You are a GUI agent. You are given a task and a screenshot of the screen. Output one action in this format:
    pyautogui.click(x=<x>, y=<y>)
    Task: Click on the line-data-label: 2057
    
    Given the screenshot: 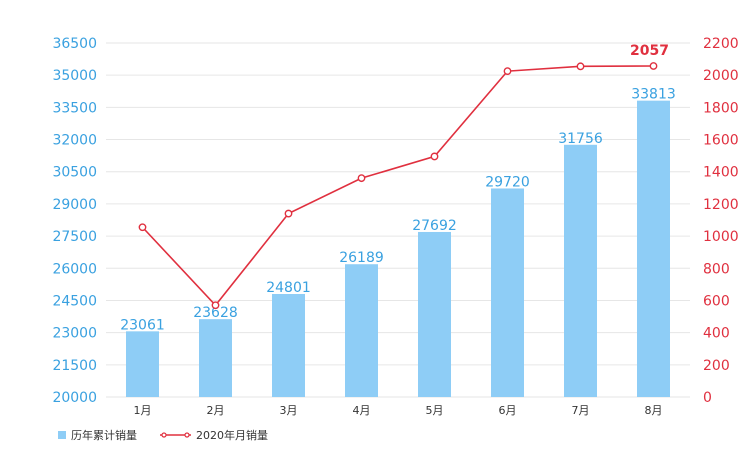 What is the action you would take?
    pyautogui.click(x=649, y=51)
    